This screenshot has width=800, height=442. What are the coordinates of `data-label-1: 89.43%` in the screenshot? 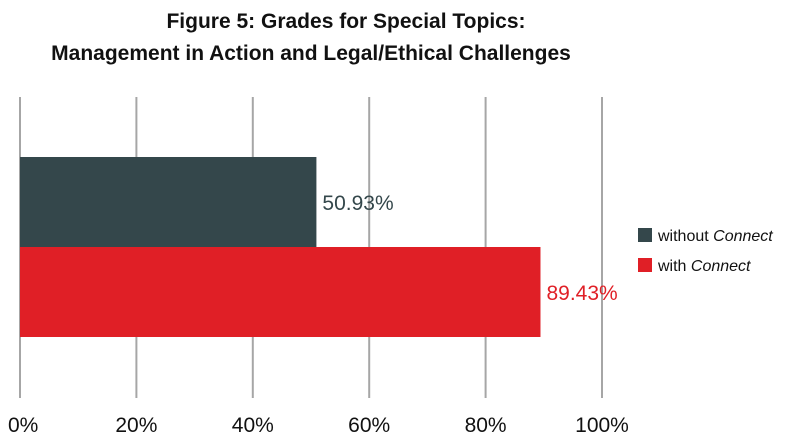 It's located at (581, 293).